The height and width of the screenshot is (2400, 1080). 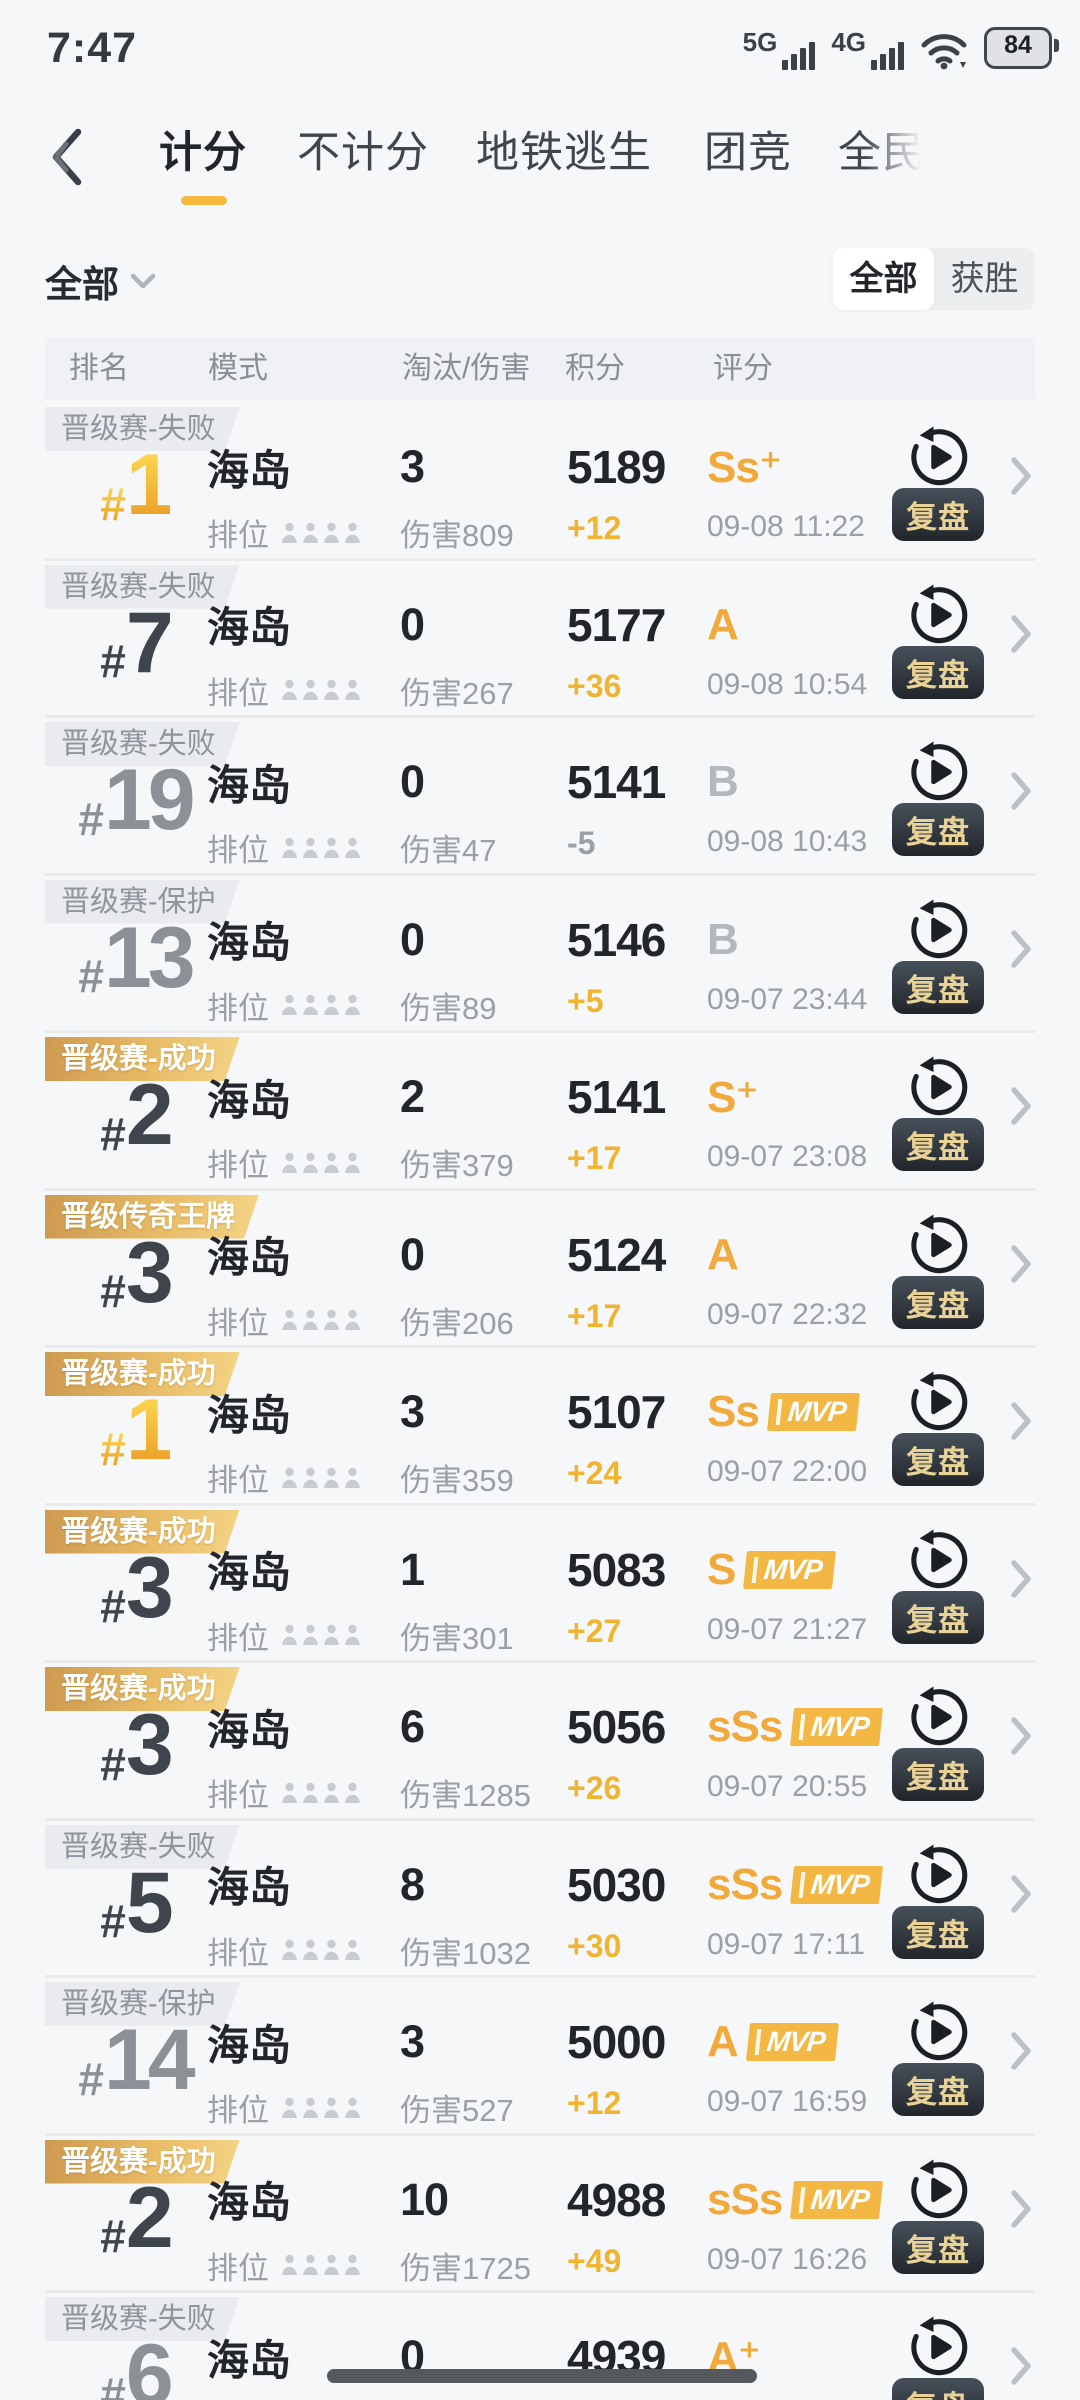 I want to click on mode-filter-dropdown: 全部, so click(x=101, y=281).